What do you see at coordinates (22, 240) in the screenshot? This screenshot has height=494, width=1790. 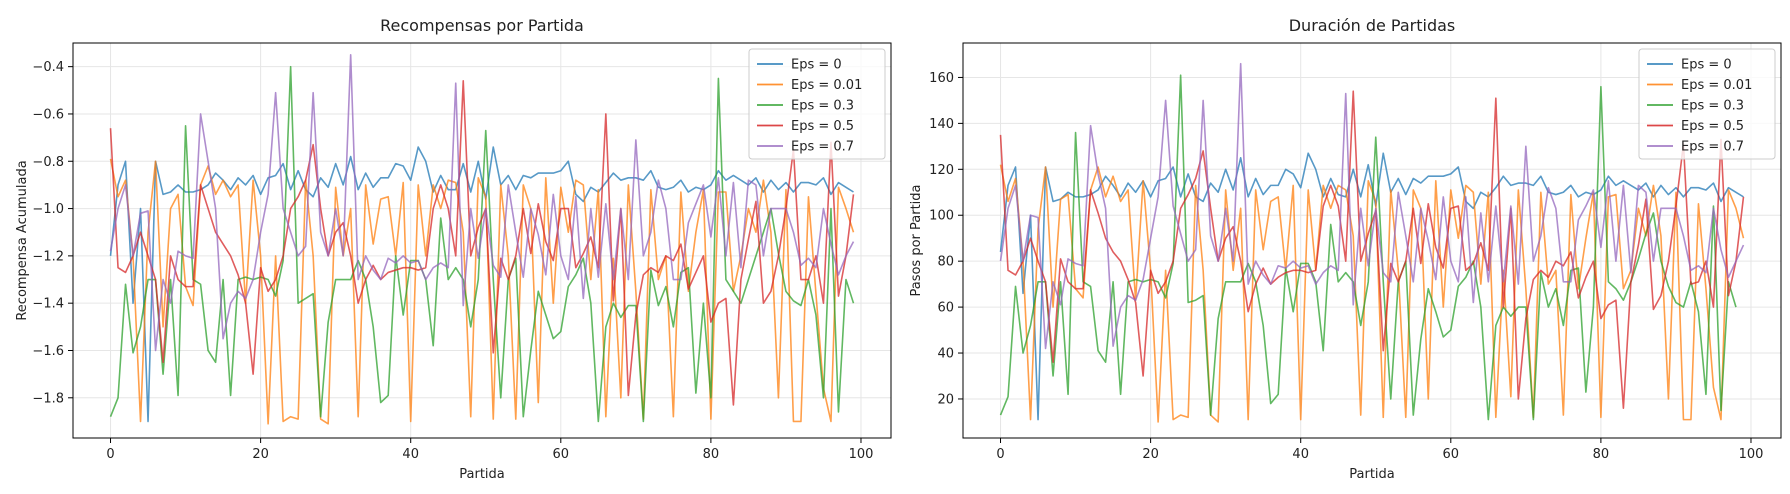 I see `y-axis-label: Recompensa Acumulada` at bounding box center [22, 240].